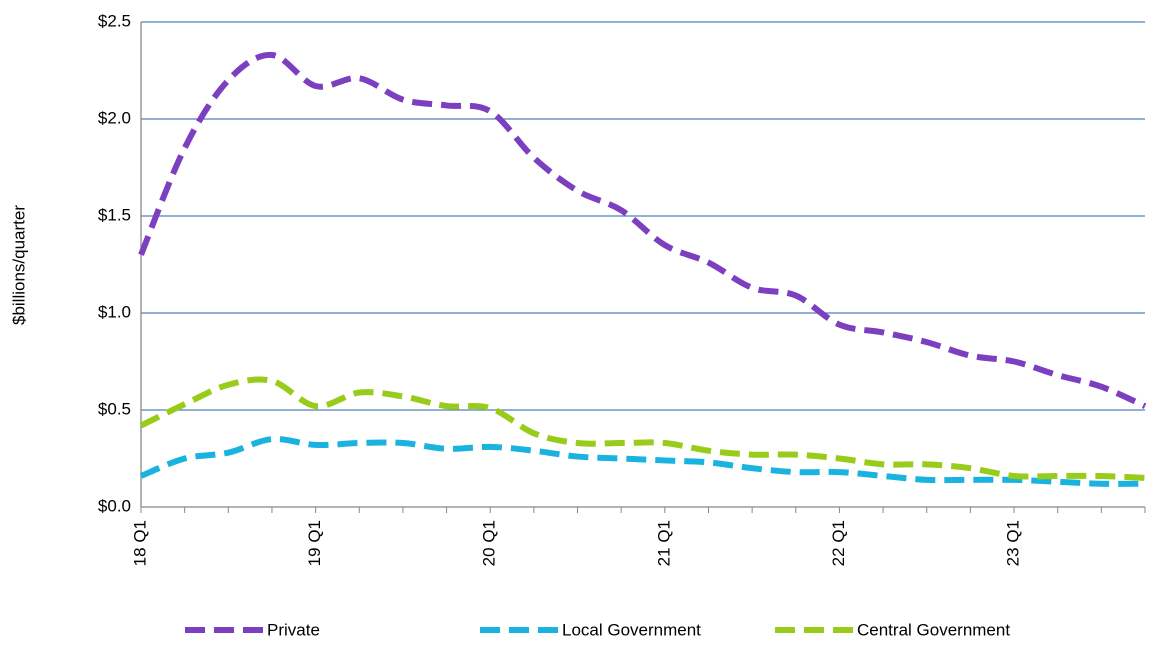 The width and height of the screenshot is (1157, 648). I want to click on y-tick-label: $2.0, so click(114, 117).